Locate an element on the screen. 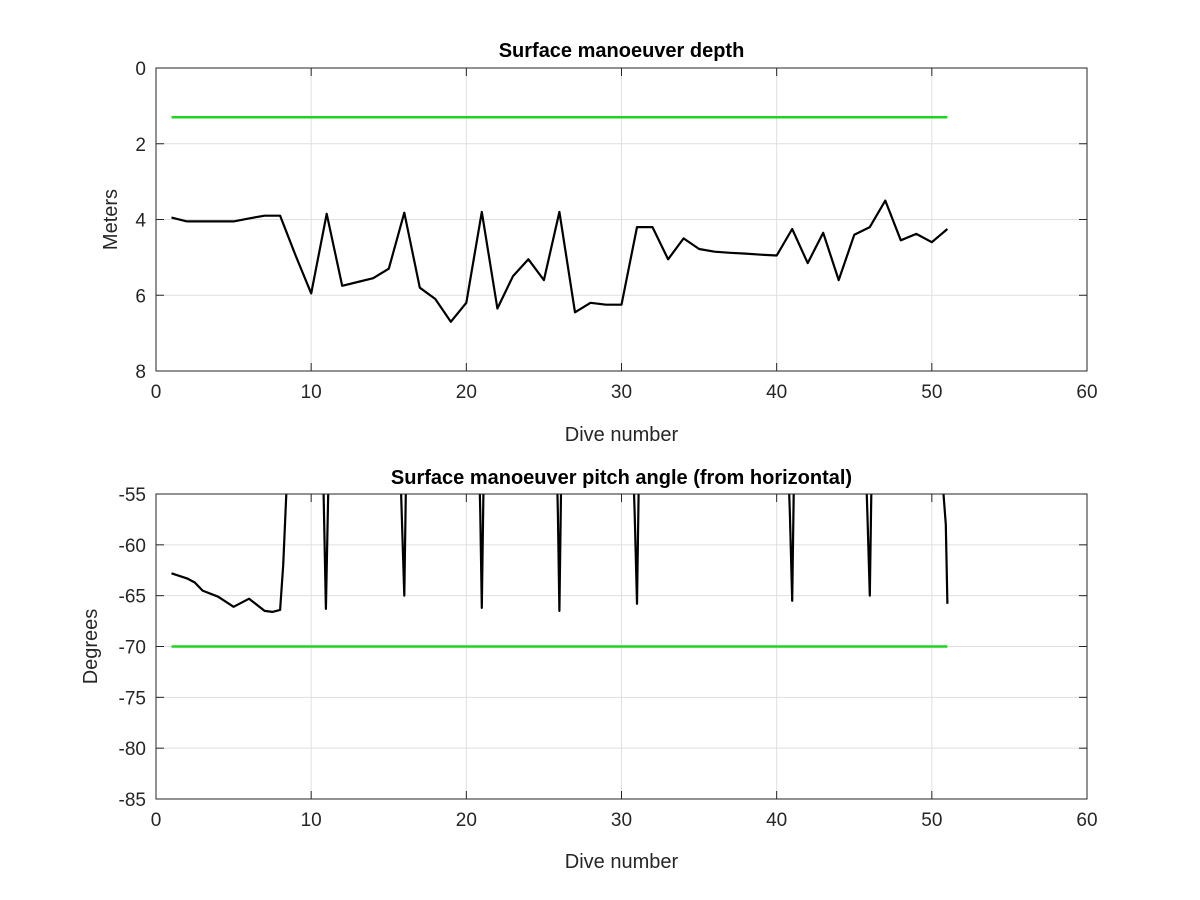 This screenshot has width=1200, height=900. depth-ytick-label: 8 is located at coordinates (140, 372).